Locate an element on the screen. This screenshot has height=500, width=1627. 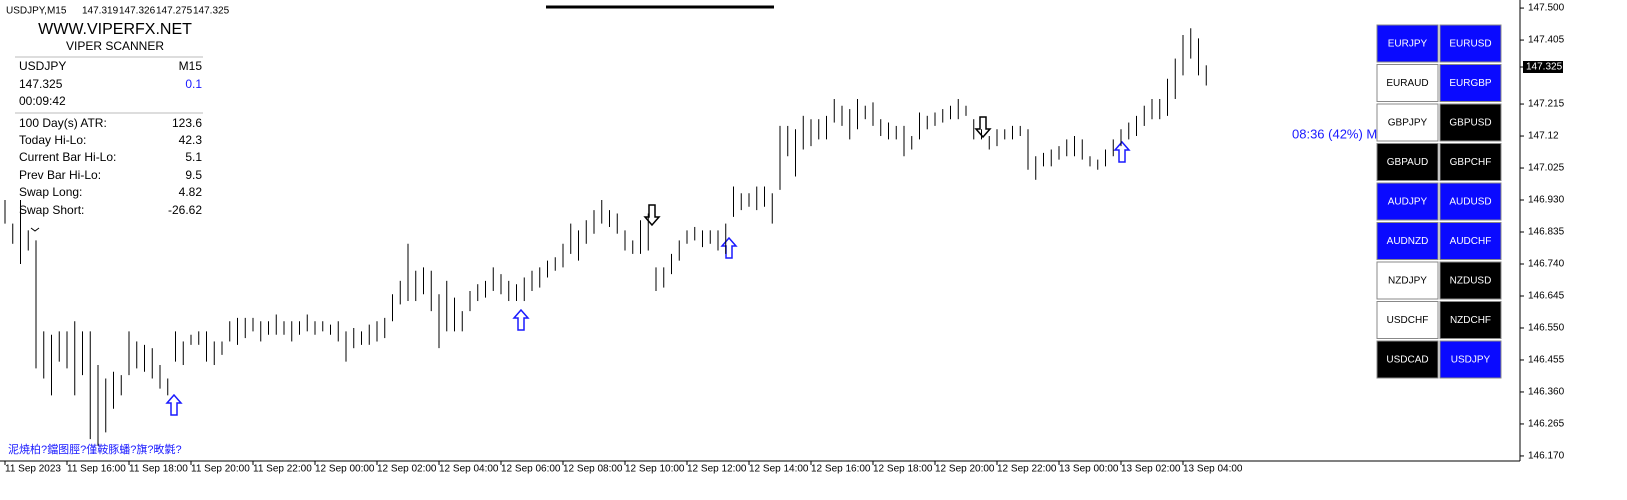
y-tick-label: 146.740 is located at coordinates (1546, 264).